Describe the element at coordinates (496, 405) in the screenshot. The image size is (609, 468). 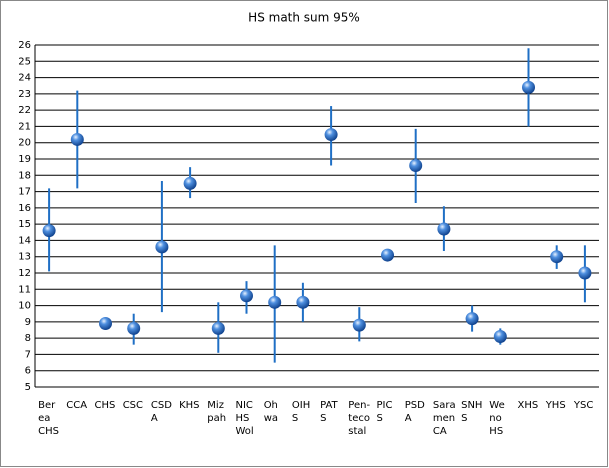
I see `x-tick-label-line: We` at that location.